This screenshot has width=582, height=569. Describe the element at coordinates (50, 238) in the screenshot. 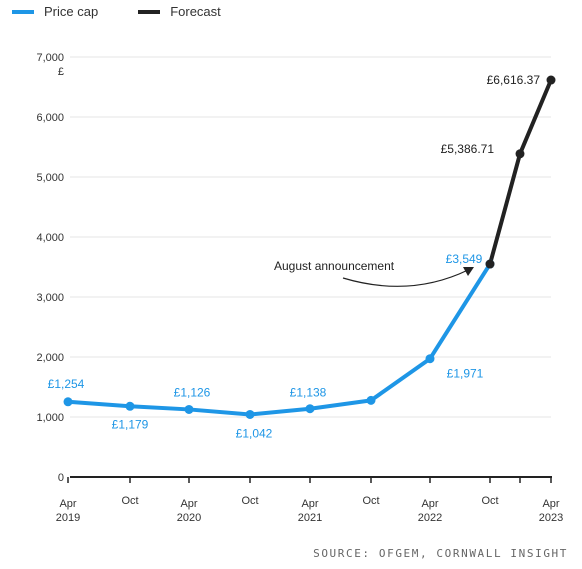

I see `y-tick-label: 4,000` at that location.